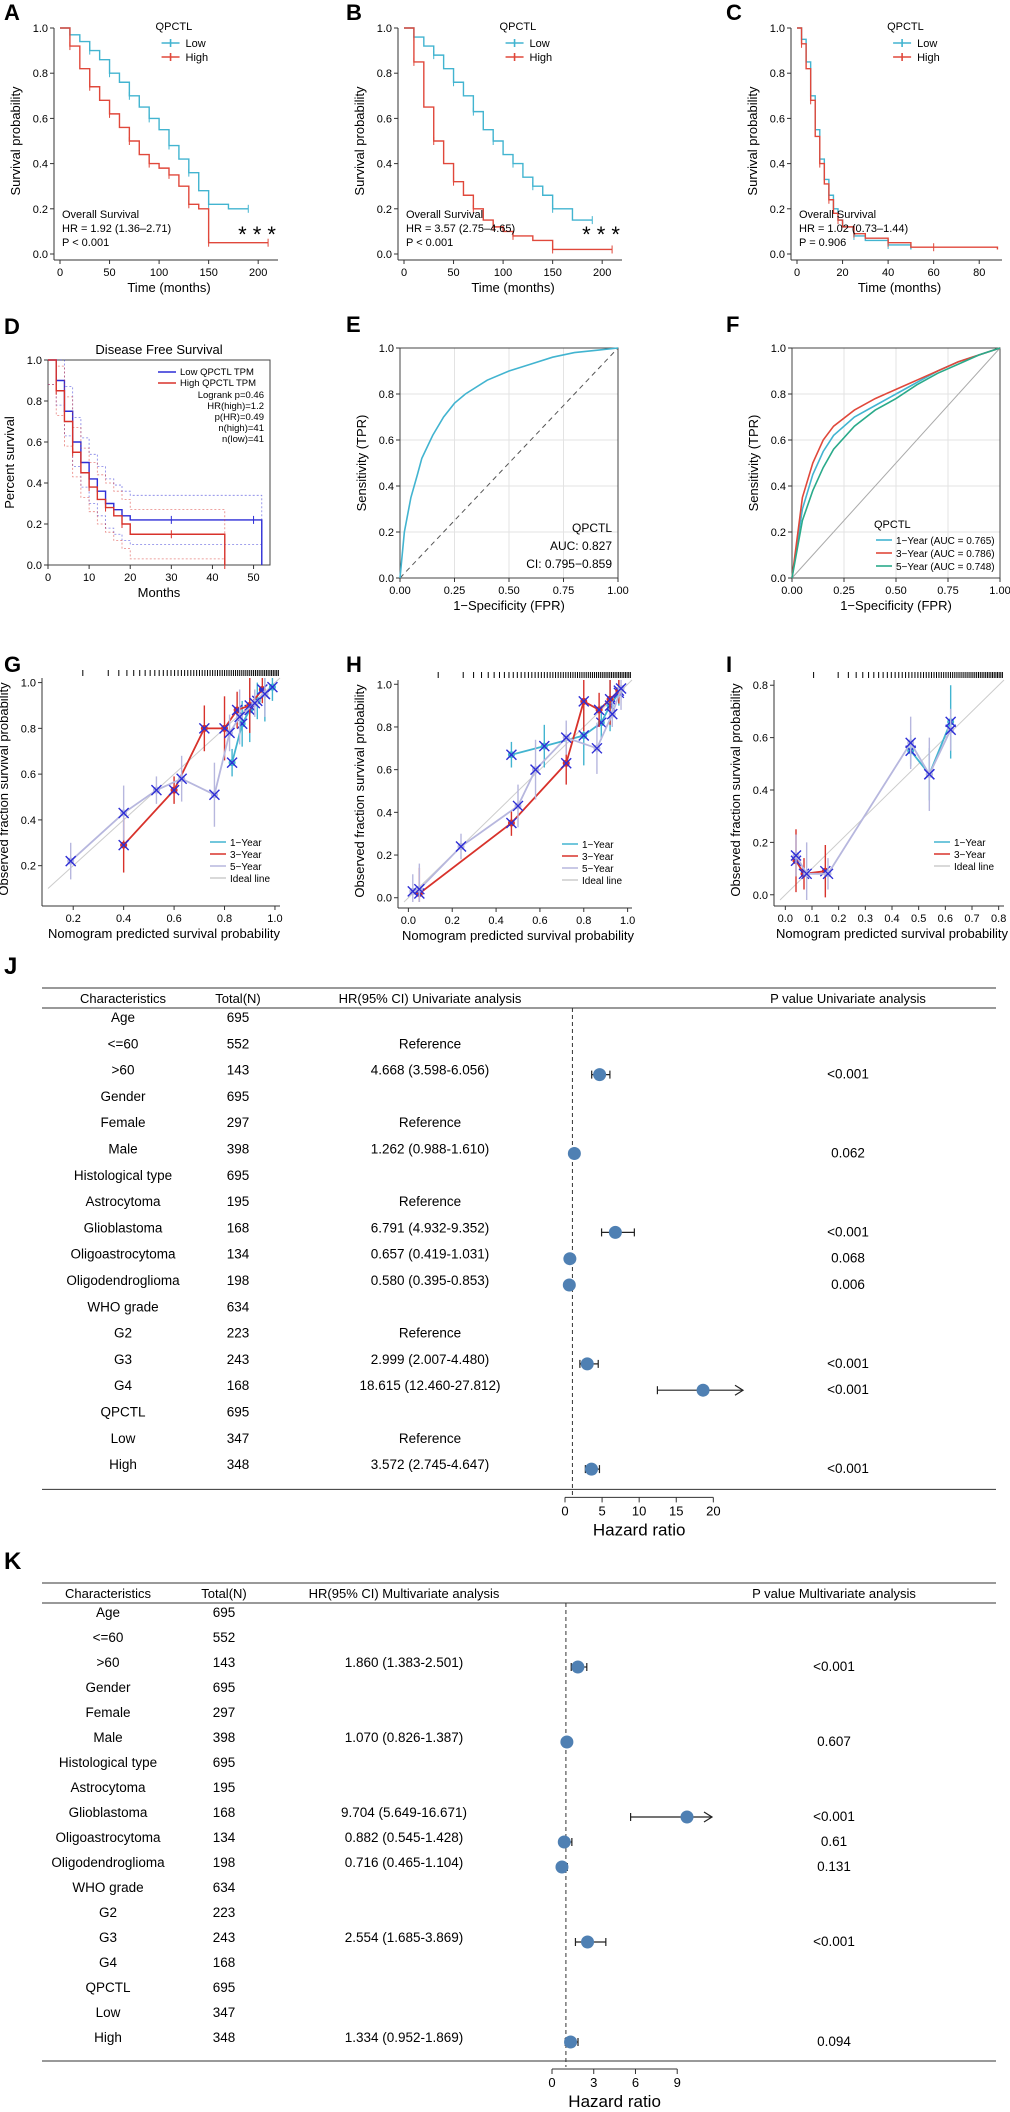 This screenshot has height=2112, width=1010. Describe the element at coordinates (159, 592) in the screenshot. I see `x-axis-label: Months` at that location.